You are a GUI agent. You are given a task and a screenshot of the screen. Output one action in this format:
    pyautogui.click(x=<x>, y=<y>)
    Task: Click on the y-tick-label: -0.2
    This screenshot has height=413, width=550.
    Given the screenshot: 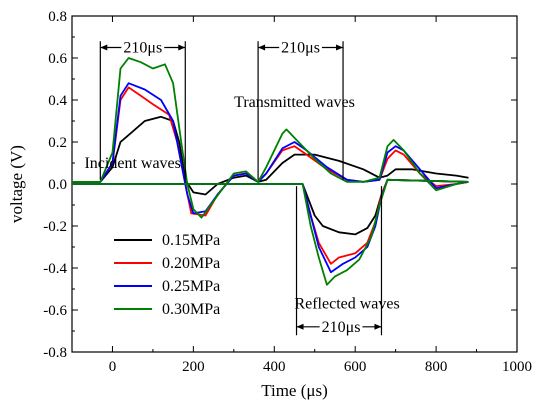 What is the action you would take?
    pyautogui.click(x=55, y=227)
    